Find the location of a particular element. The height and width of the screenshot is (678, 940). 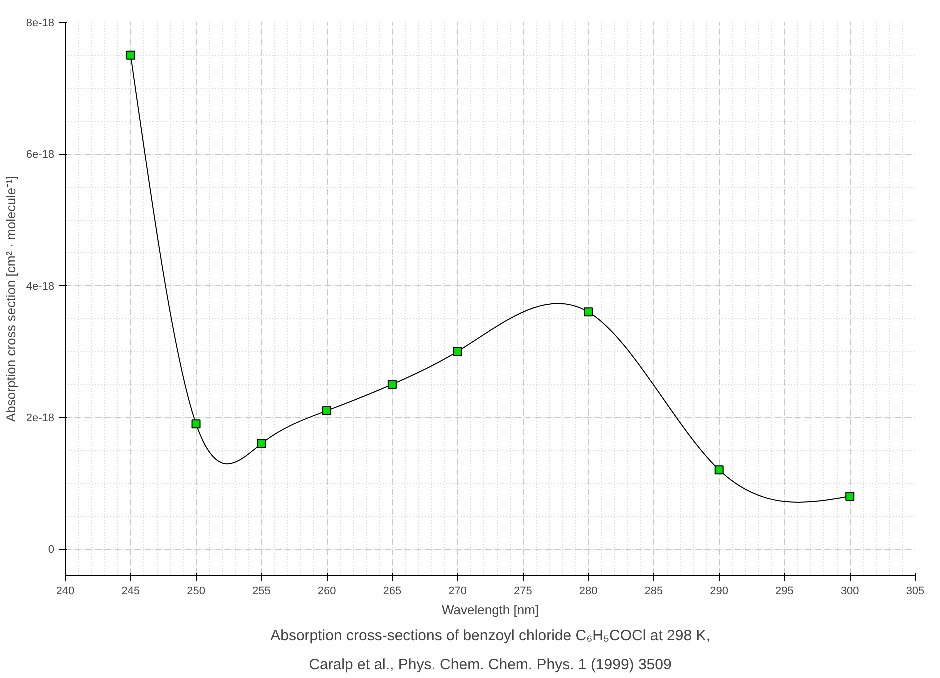

x-tick-label: 265 is located at coordinates (392, 592).